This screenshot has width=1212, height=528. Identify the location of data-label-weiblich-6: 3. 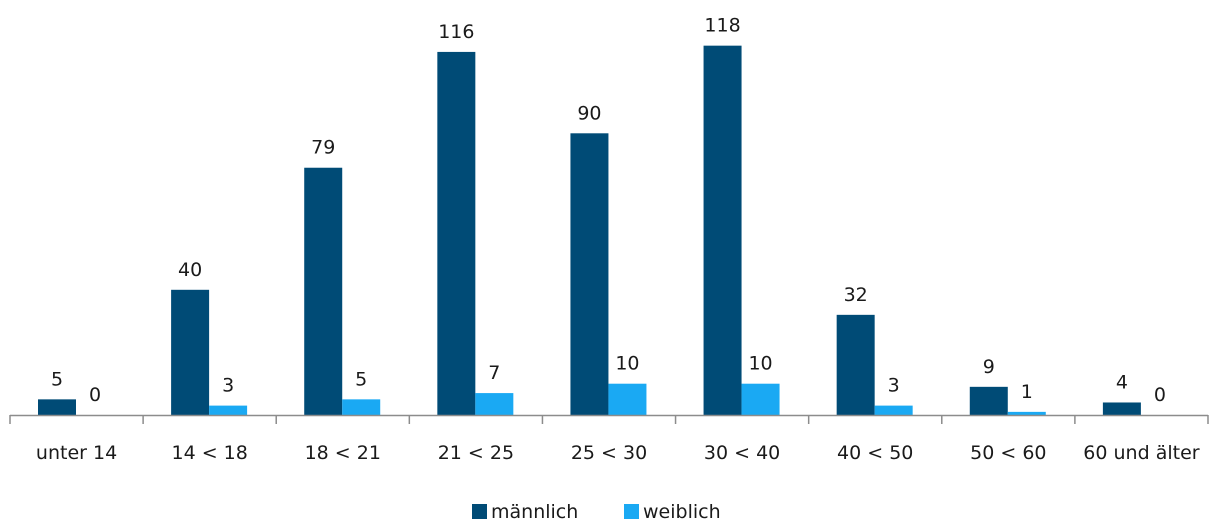
(894, 386).